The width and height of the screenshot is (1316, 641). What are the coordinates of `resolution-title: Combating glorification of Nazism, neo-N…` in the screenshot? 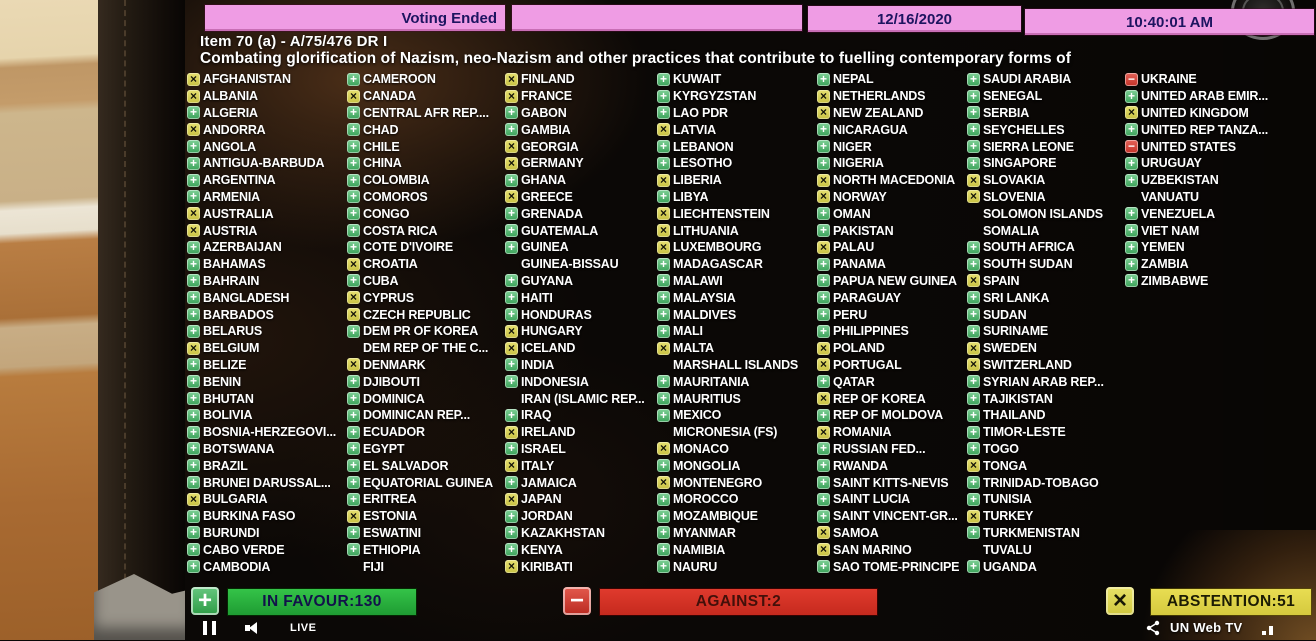 It's located at (635, 58).